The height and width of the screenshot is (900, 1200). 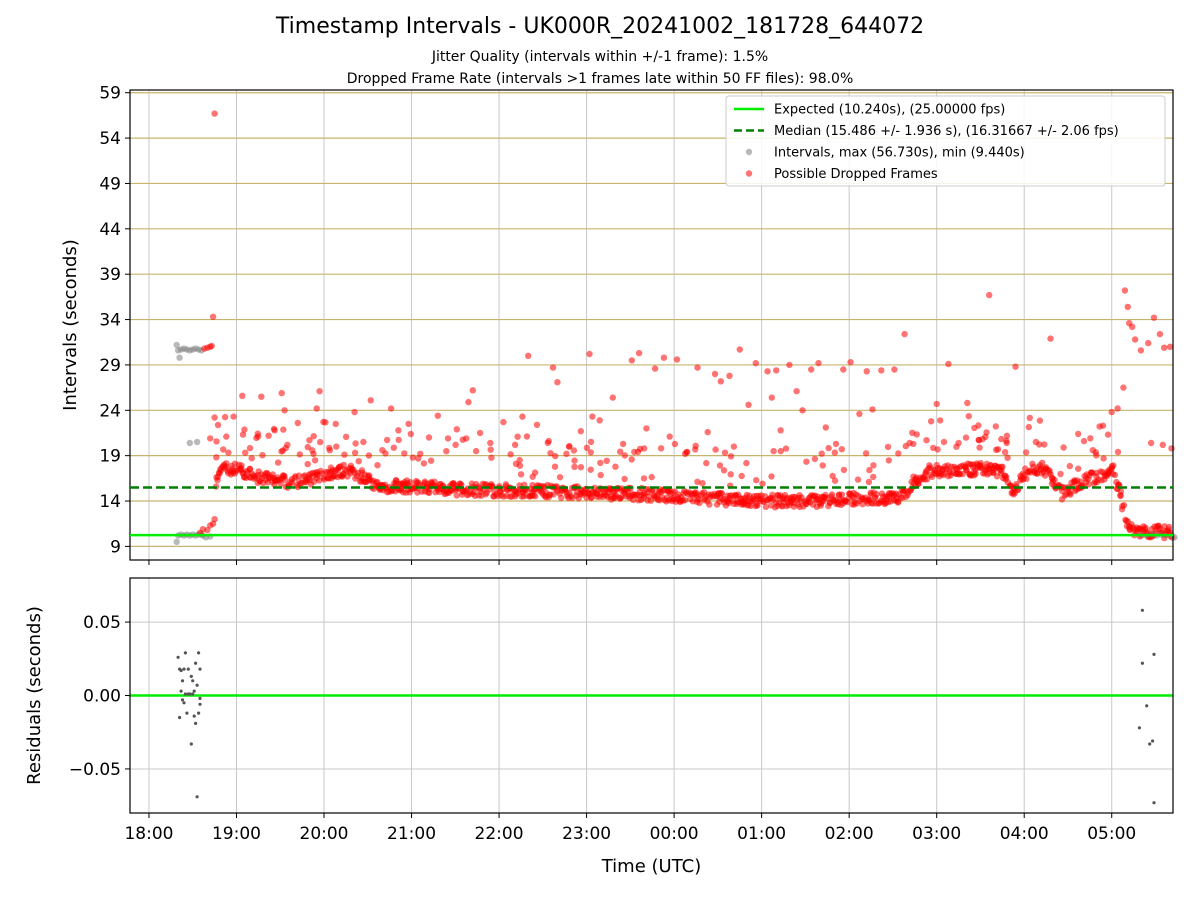 I want to click on intervals-y-tick-label: 49, so click(x=110, y=184).